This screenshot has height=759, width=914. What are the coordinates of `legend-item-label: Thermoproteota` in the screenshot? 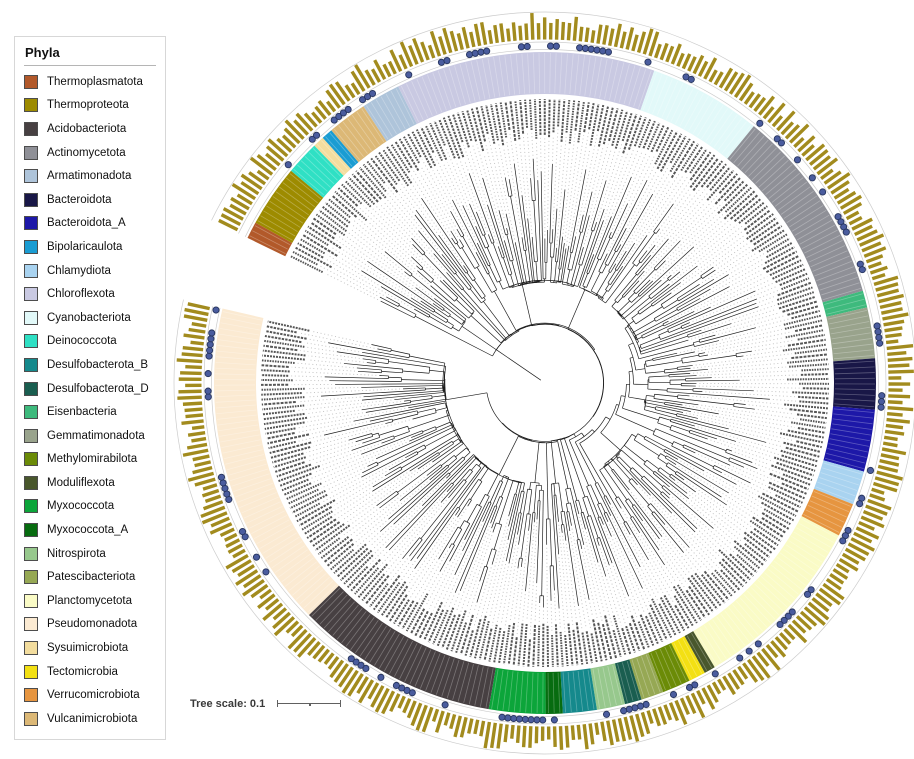 It's located at (88, 105).